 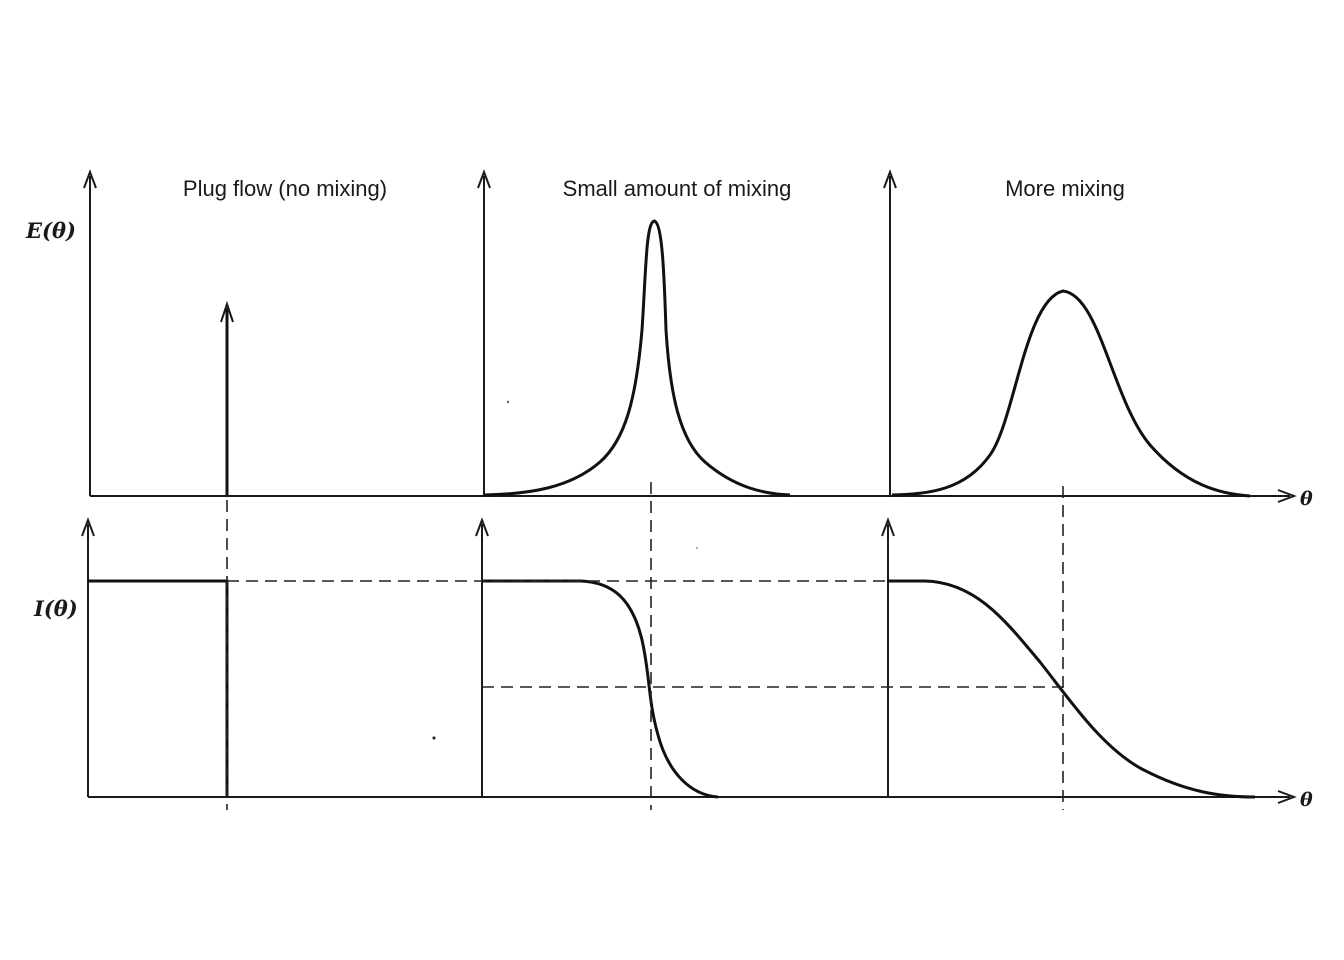 What do you see at coordinates (637, 358) in the screenshot?
I see `small-mixing-e-curve` at bounding box center [637, 358].